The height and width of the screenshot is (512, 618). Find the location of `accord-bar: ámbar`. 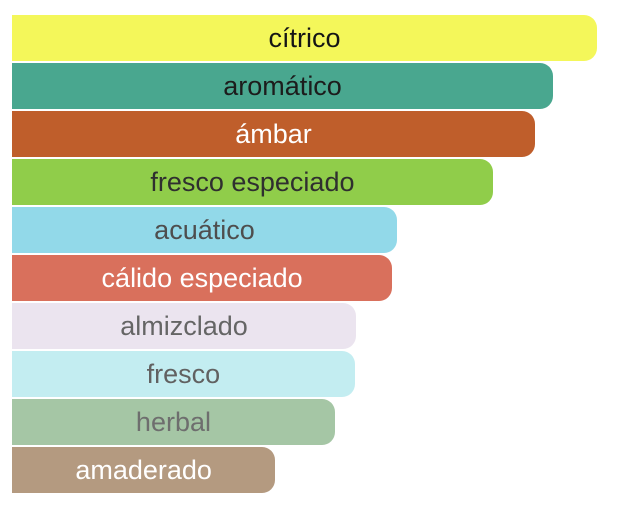

accord-bar: ámbar is located at coordinates (273, 134).